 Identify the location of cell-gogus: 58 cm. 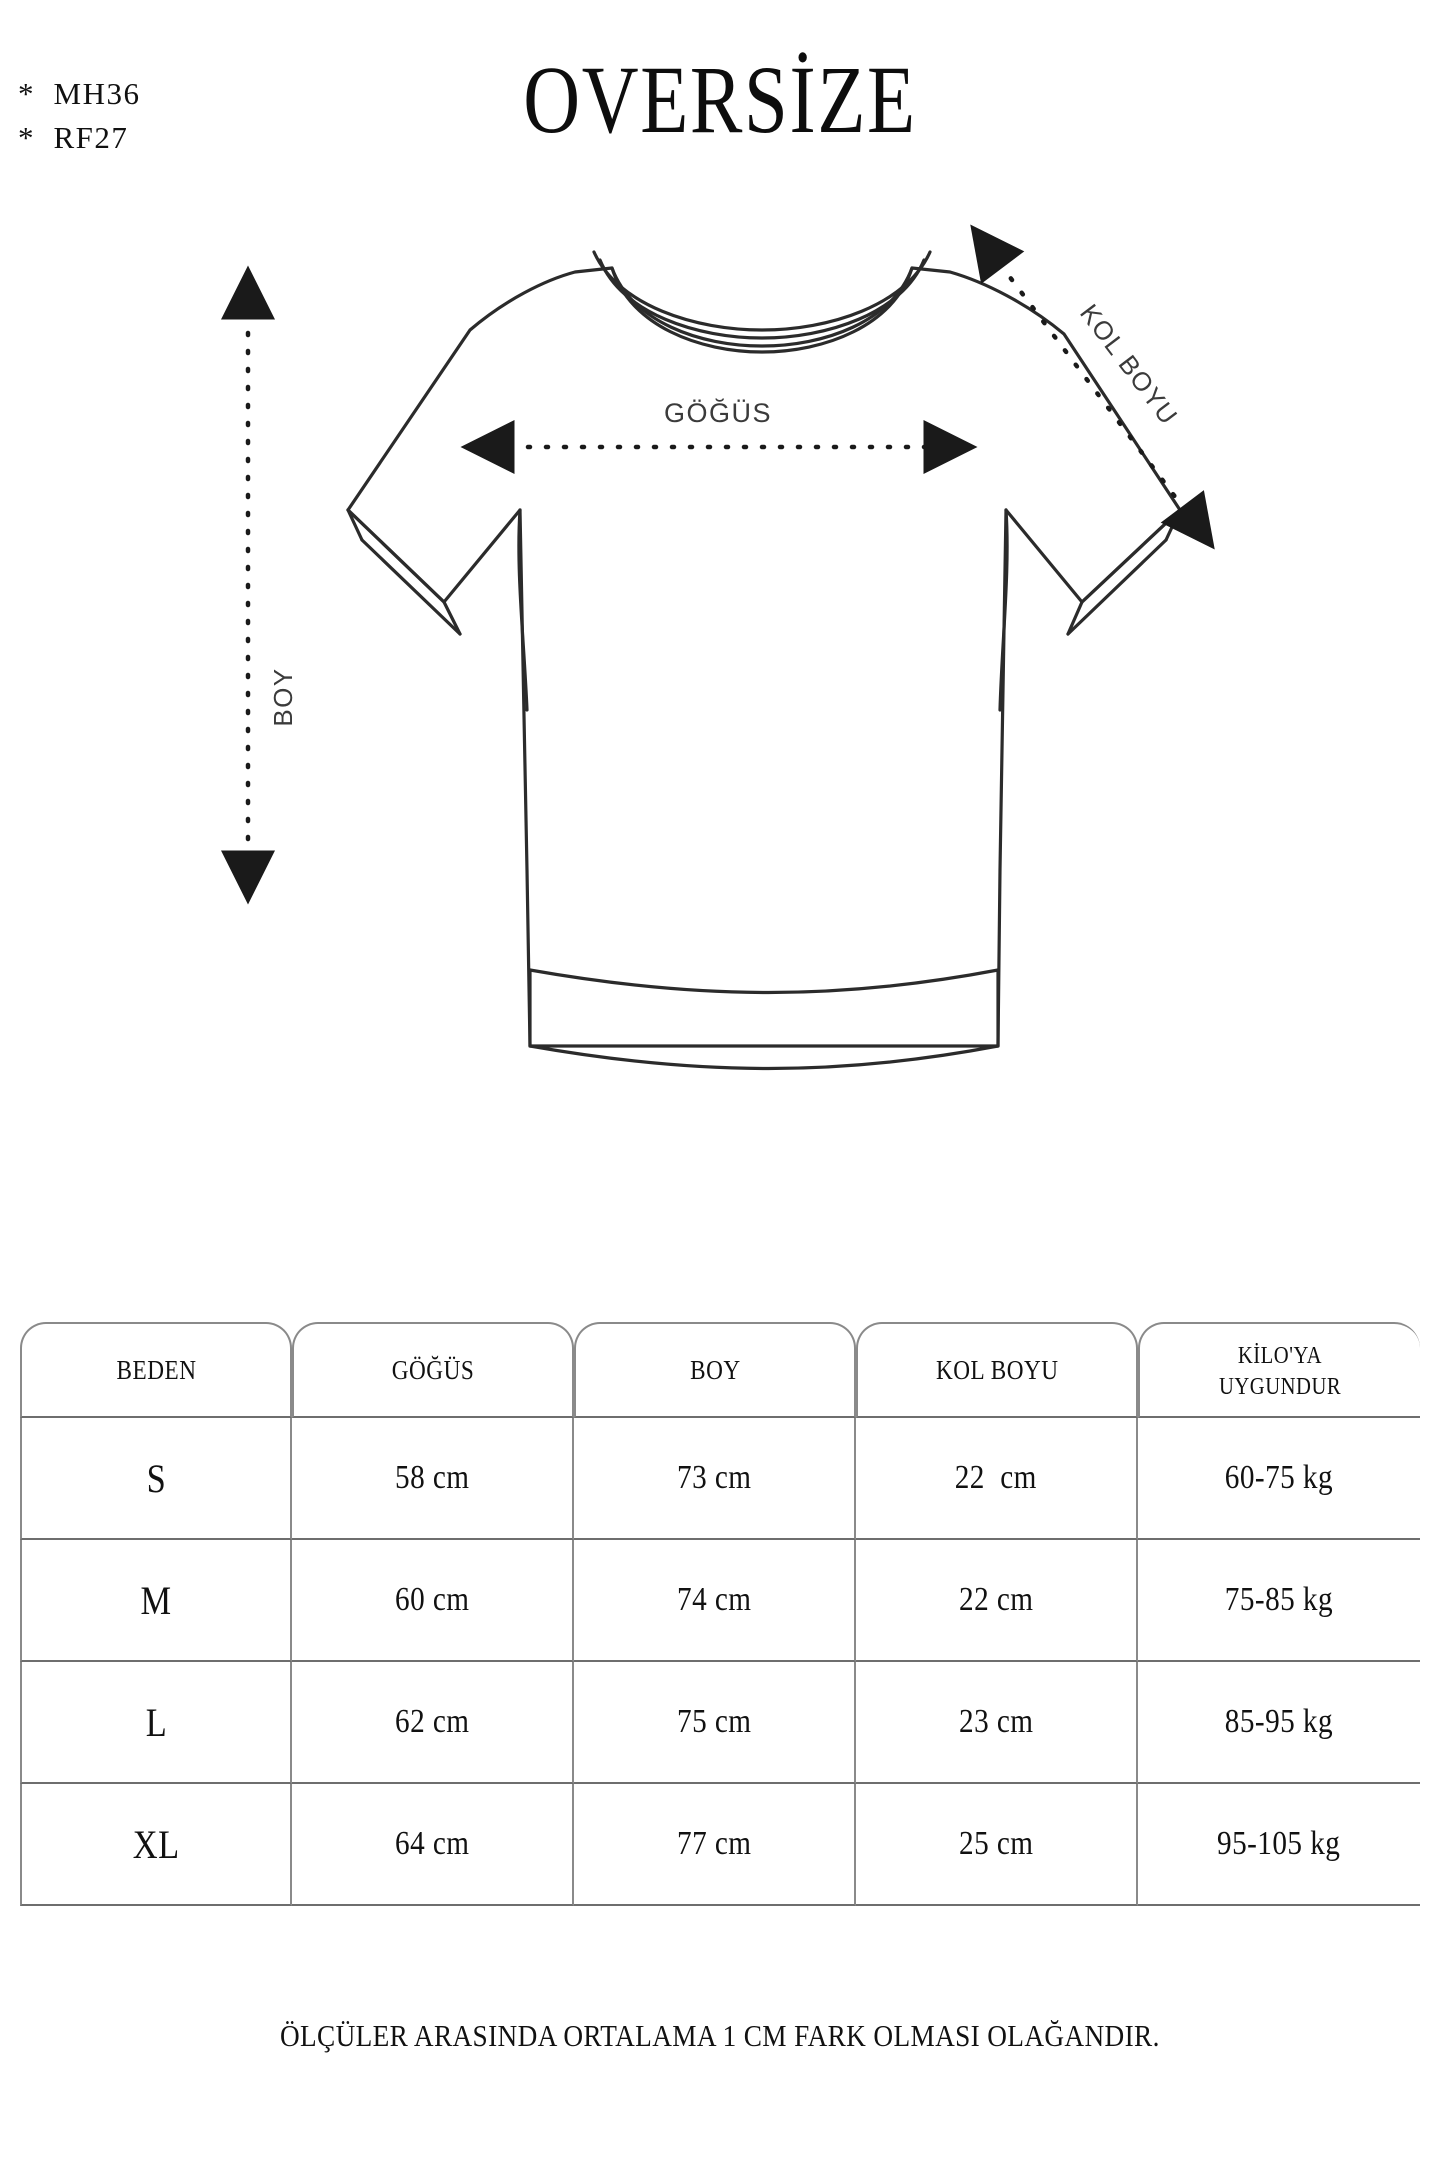
(433, 1479).